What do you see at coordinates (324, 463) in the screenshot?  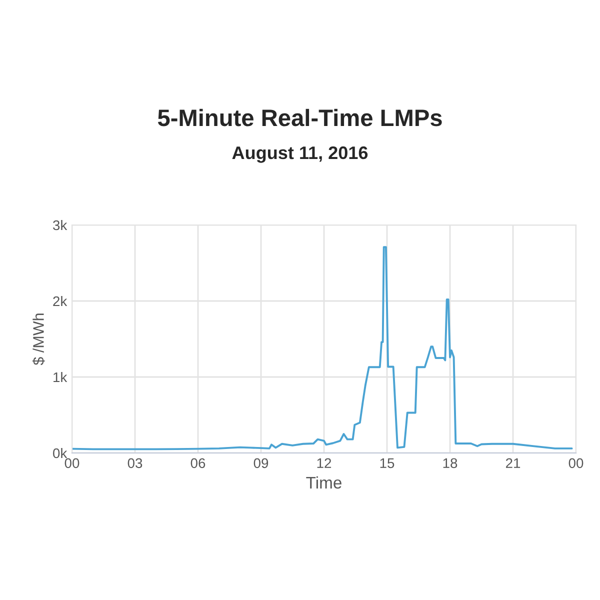 I see `x-tick-label: 12` at bounding box center [324, 463].